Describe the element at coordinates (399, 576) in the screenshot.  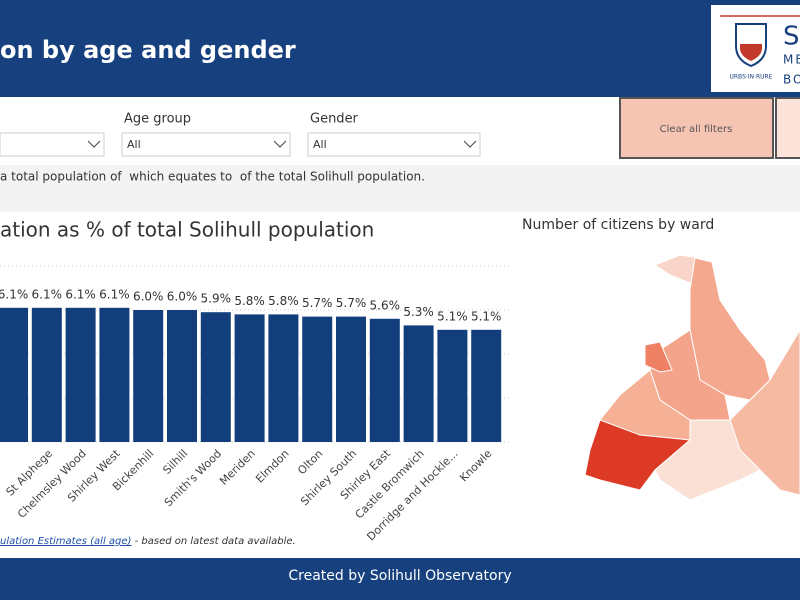
I see `footer-text: Created by Solihull Observatory` at that location.